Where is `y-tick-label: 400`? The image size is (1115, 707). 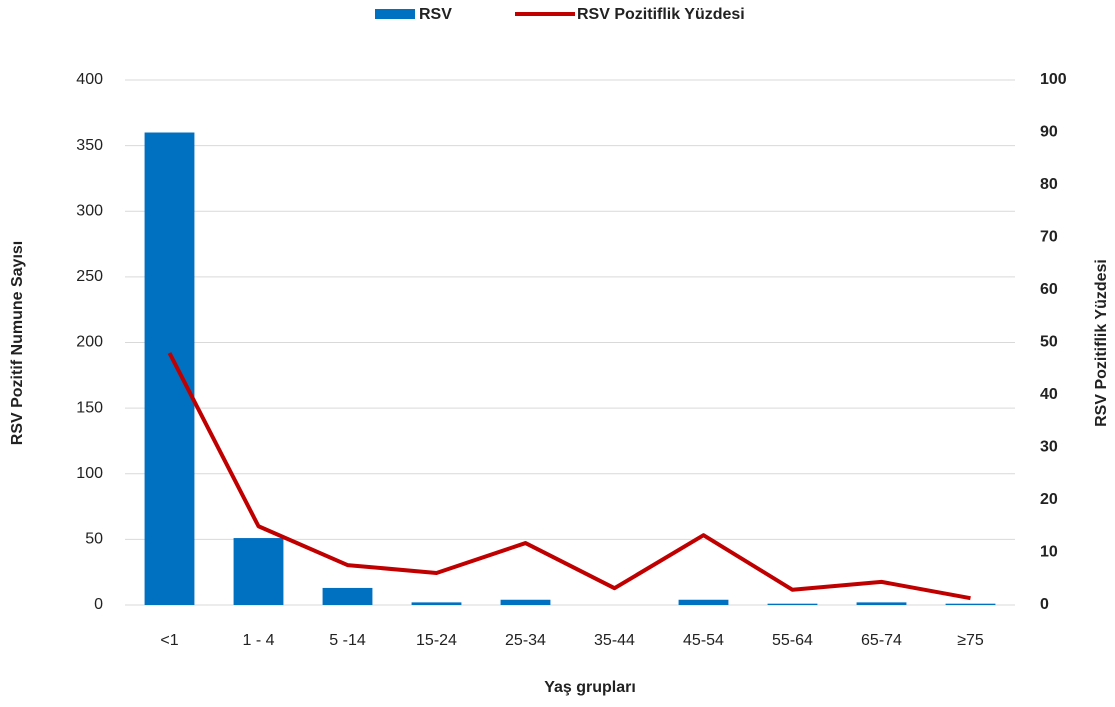 y-tick-label: 400 is located at coordinates (89, 79).